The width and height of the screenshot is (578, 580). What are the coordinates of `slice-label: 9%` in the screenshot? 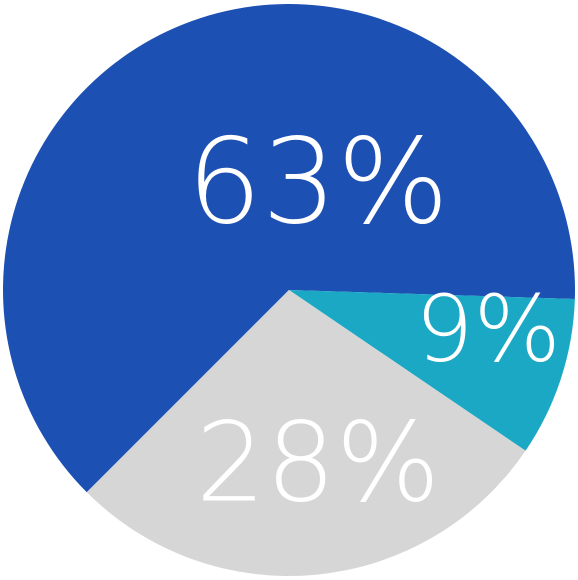 It's located at (488, 329).